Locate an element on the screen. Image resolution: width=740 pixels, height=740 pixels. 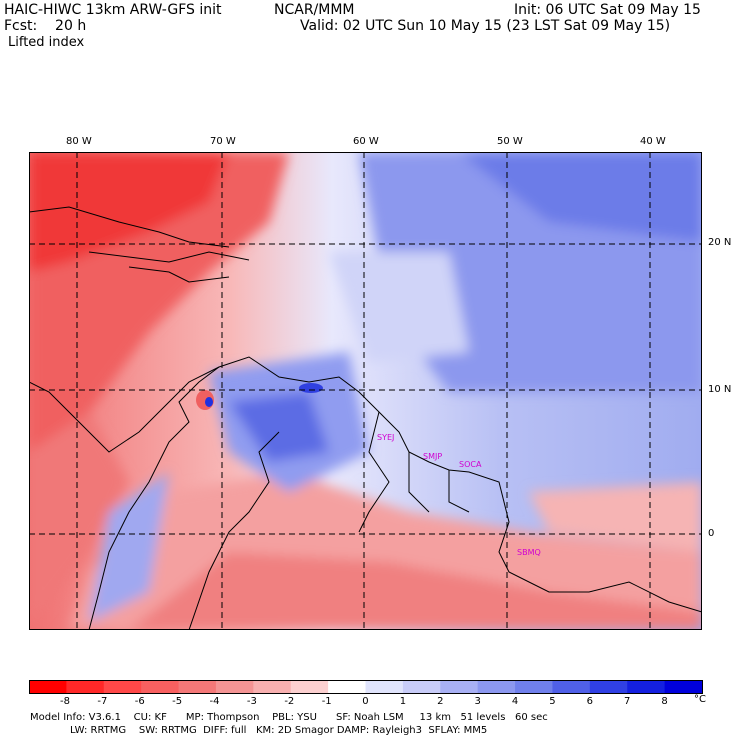
field-name: Lifted index is located at coordinates (46, 42).